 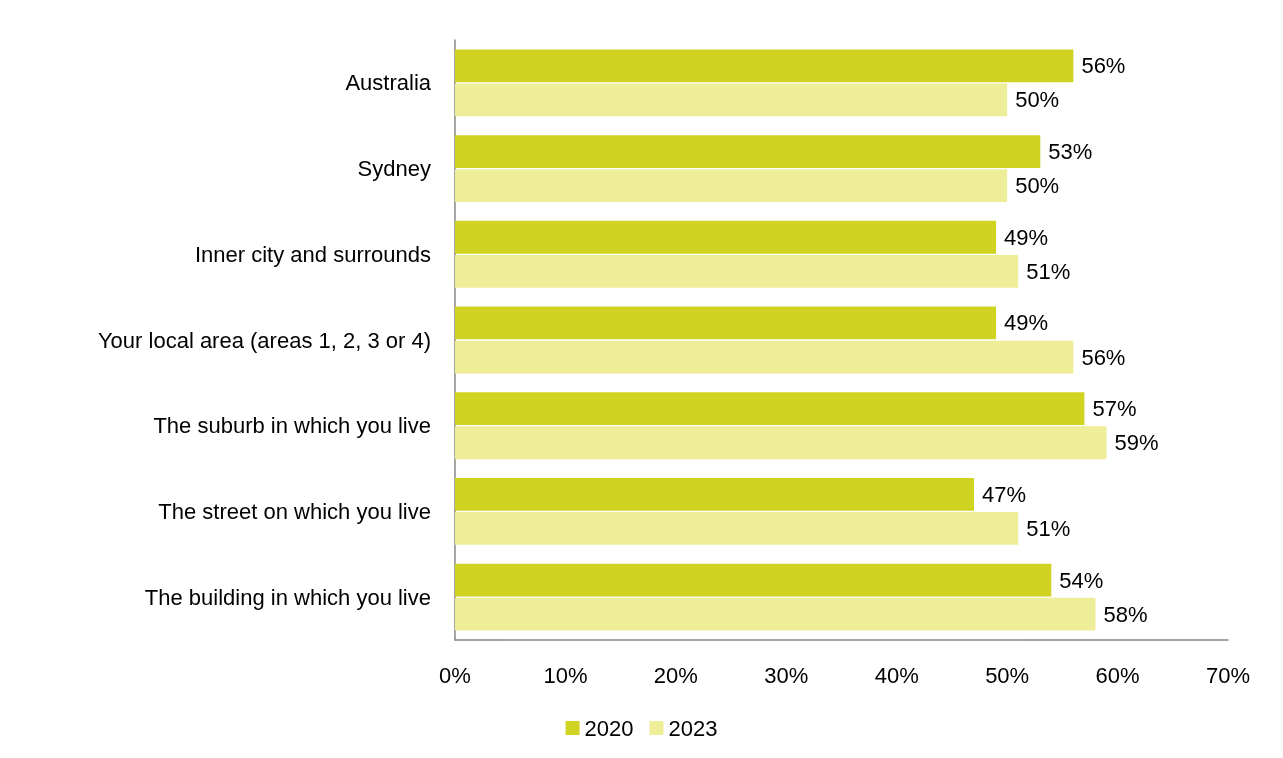 What do you see at coordinates (1117, 675) in the screenshot?
I see `x-tick-label: 60%` at bounding box center [1117, 675].